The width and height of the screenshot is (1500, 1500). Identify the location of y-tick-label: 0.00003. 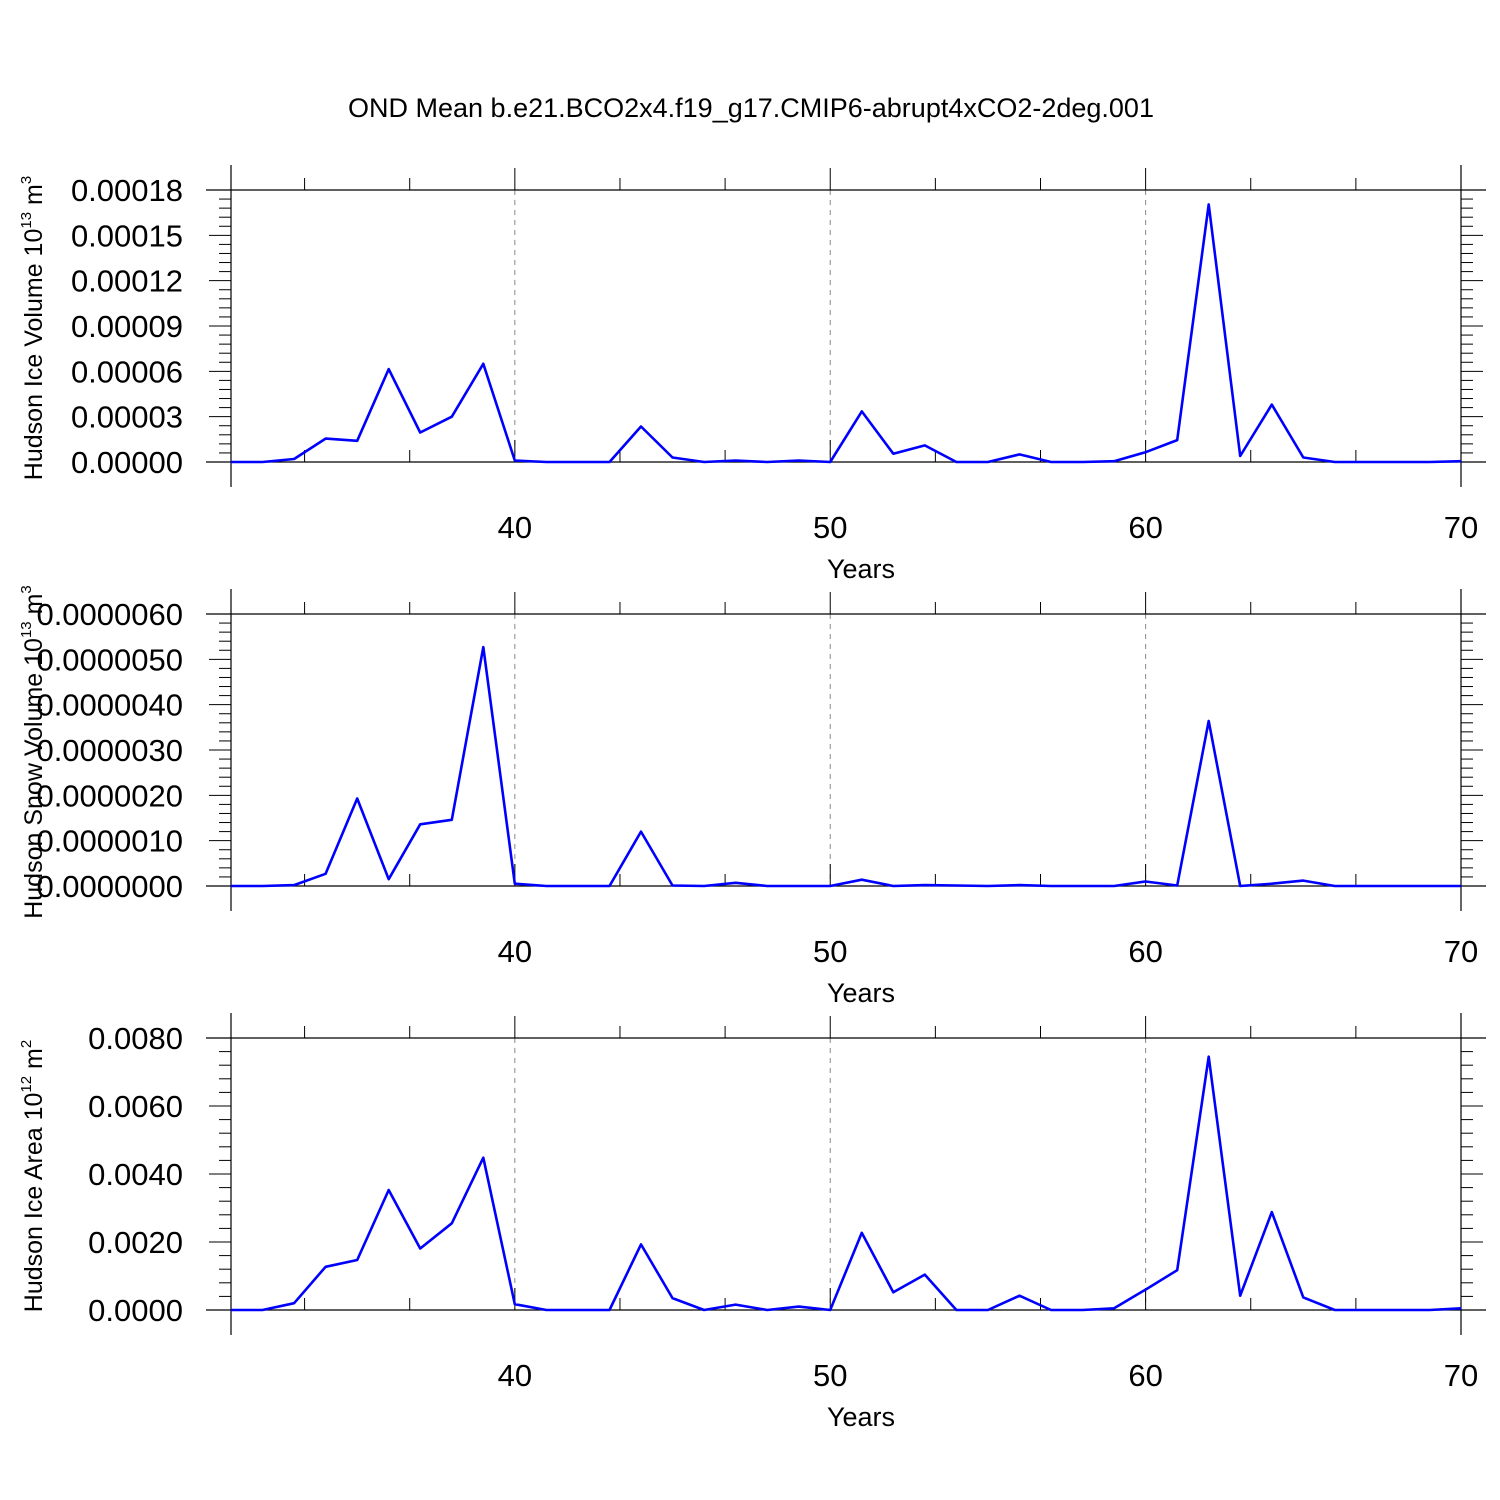
(127, 417).